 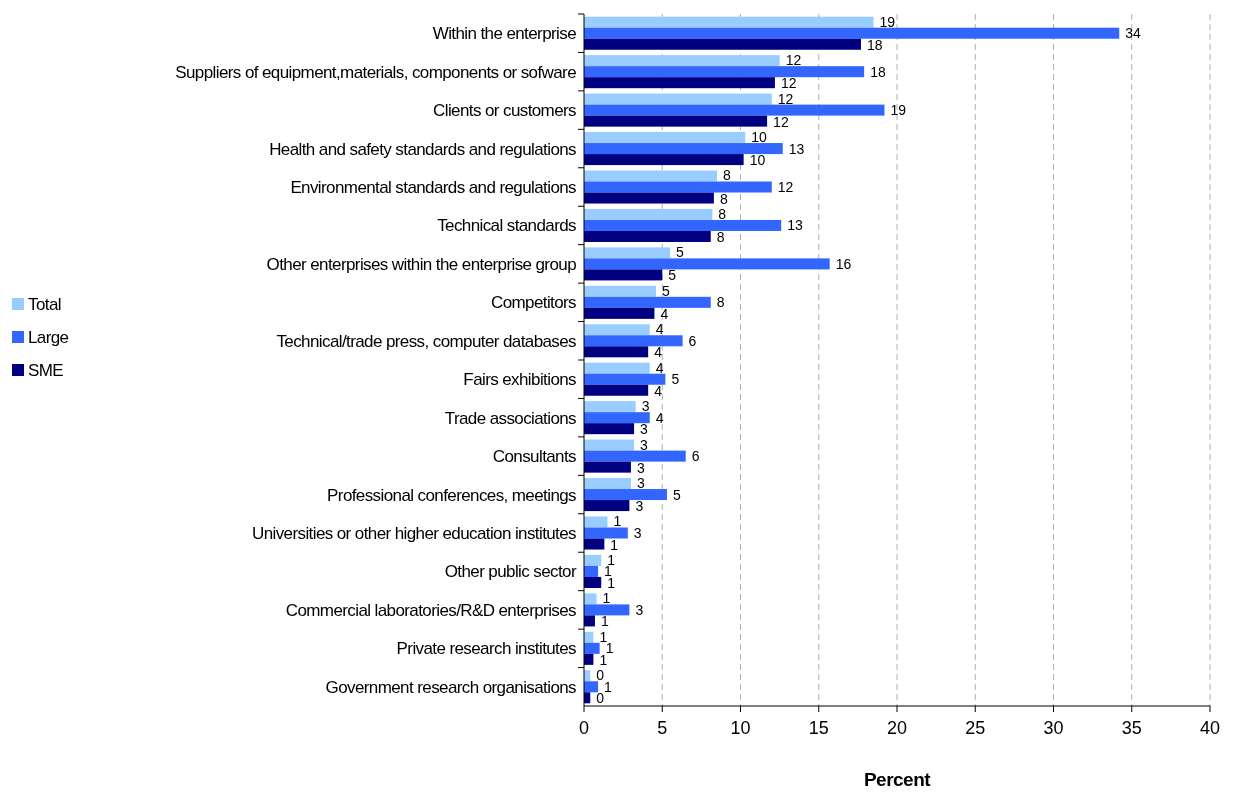 What do you see at coordinates (897, 728) in the screenshot?
I see `x-tick-label: 20` at bounding box center [897, 728].